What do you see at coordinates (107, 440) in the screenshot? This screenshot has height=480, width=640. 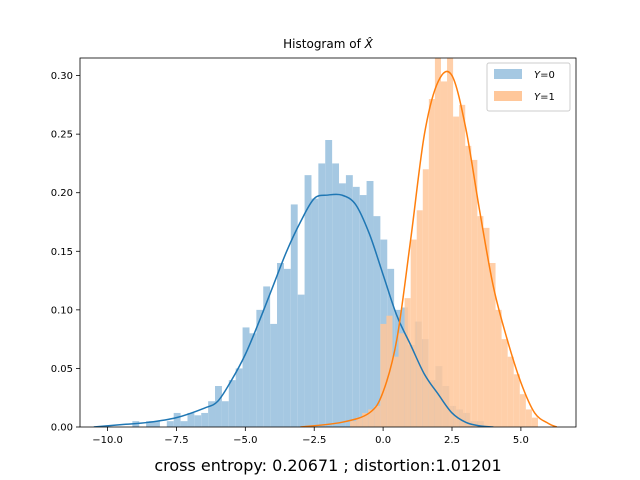 I see `x-tick-label: −10.0` at bounding box center [107, 440].